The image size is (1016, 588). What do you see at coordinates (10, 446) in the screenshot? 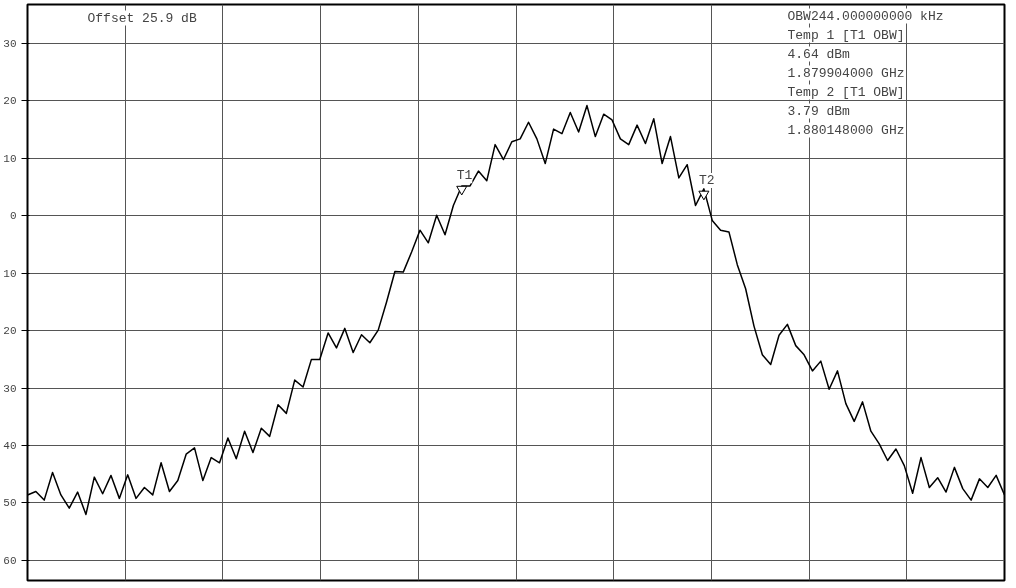
I see `y-tick-label: 40` at bounding box center [10, 446].